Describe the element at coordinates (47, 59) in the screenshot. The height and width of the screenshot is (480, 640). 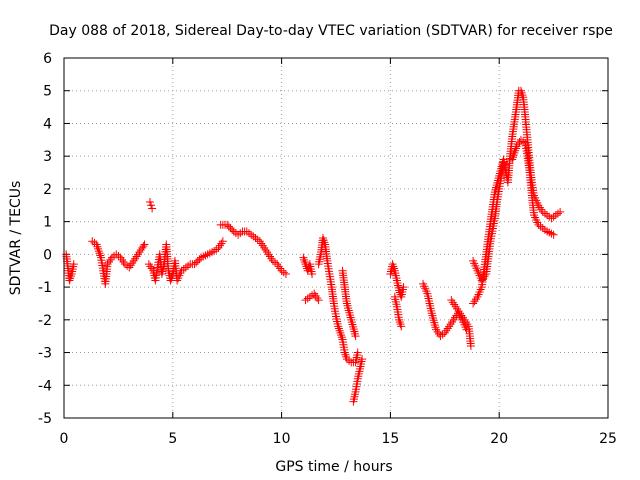
I see `y-tick-label: 6` at that location.